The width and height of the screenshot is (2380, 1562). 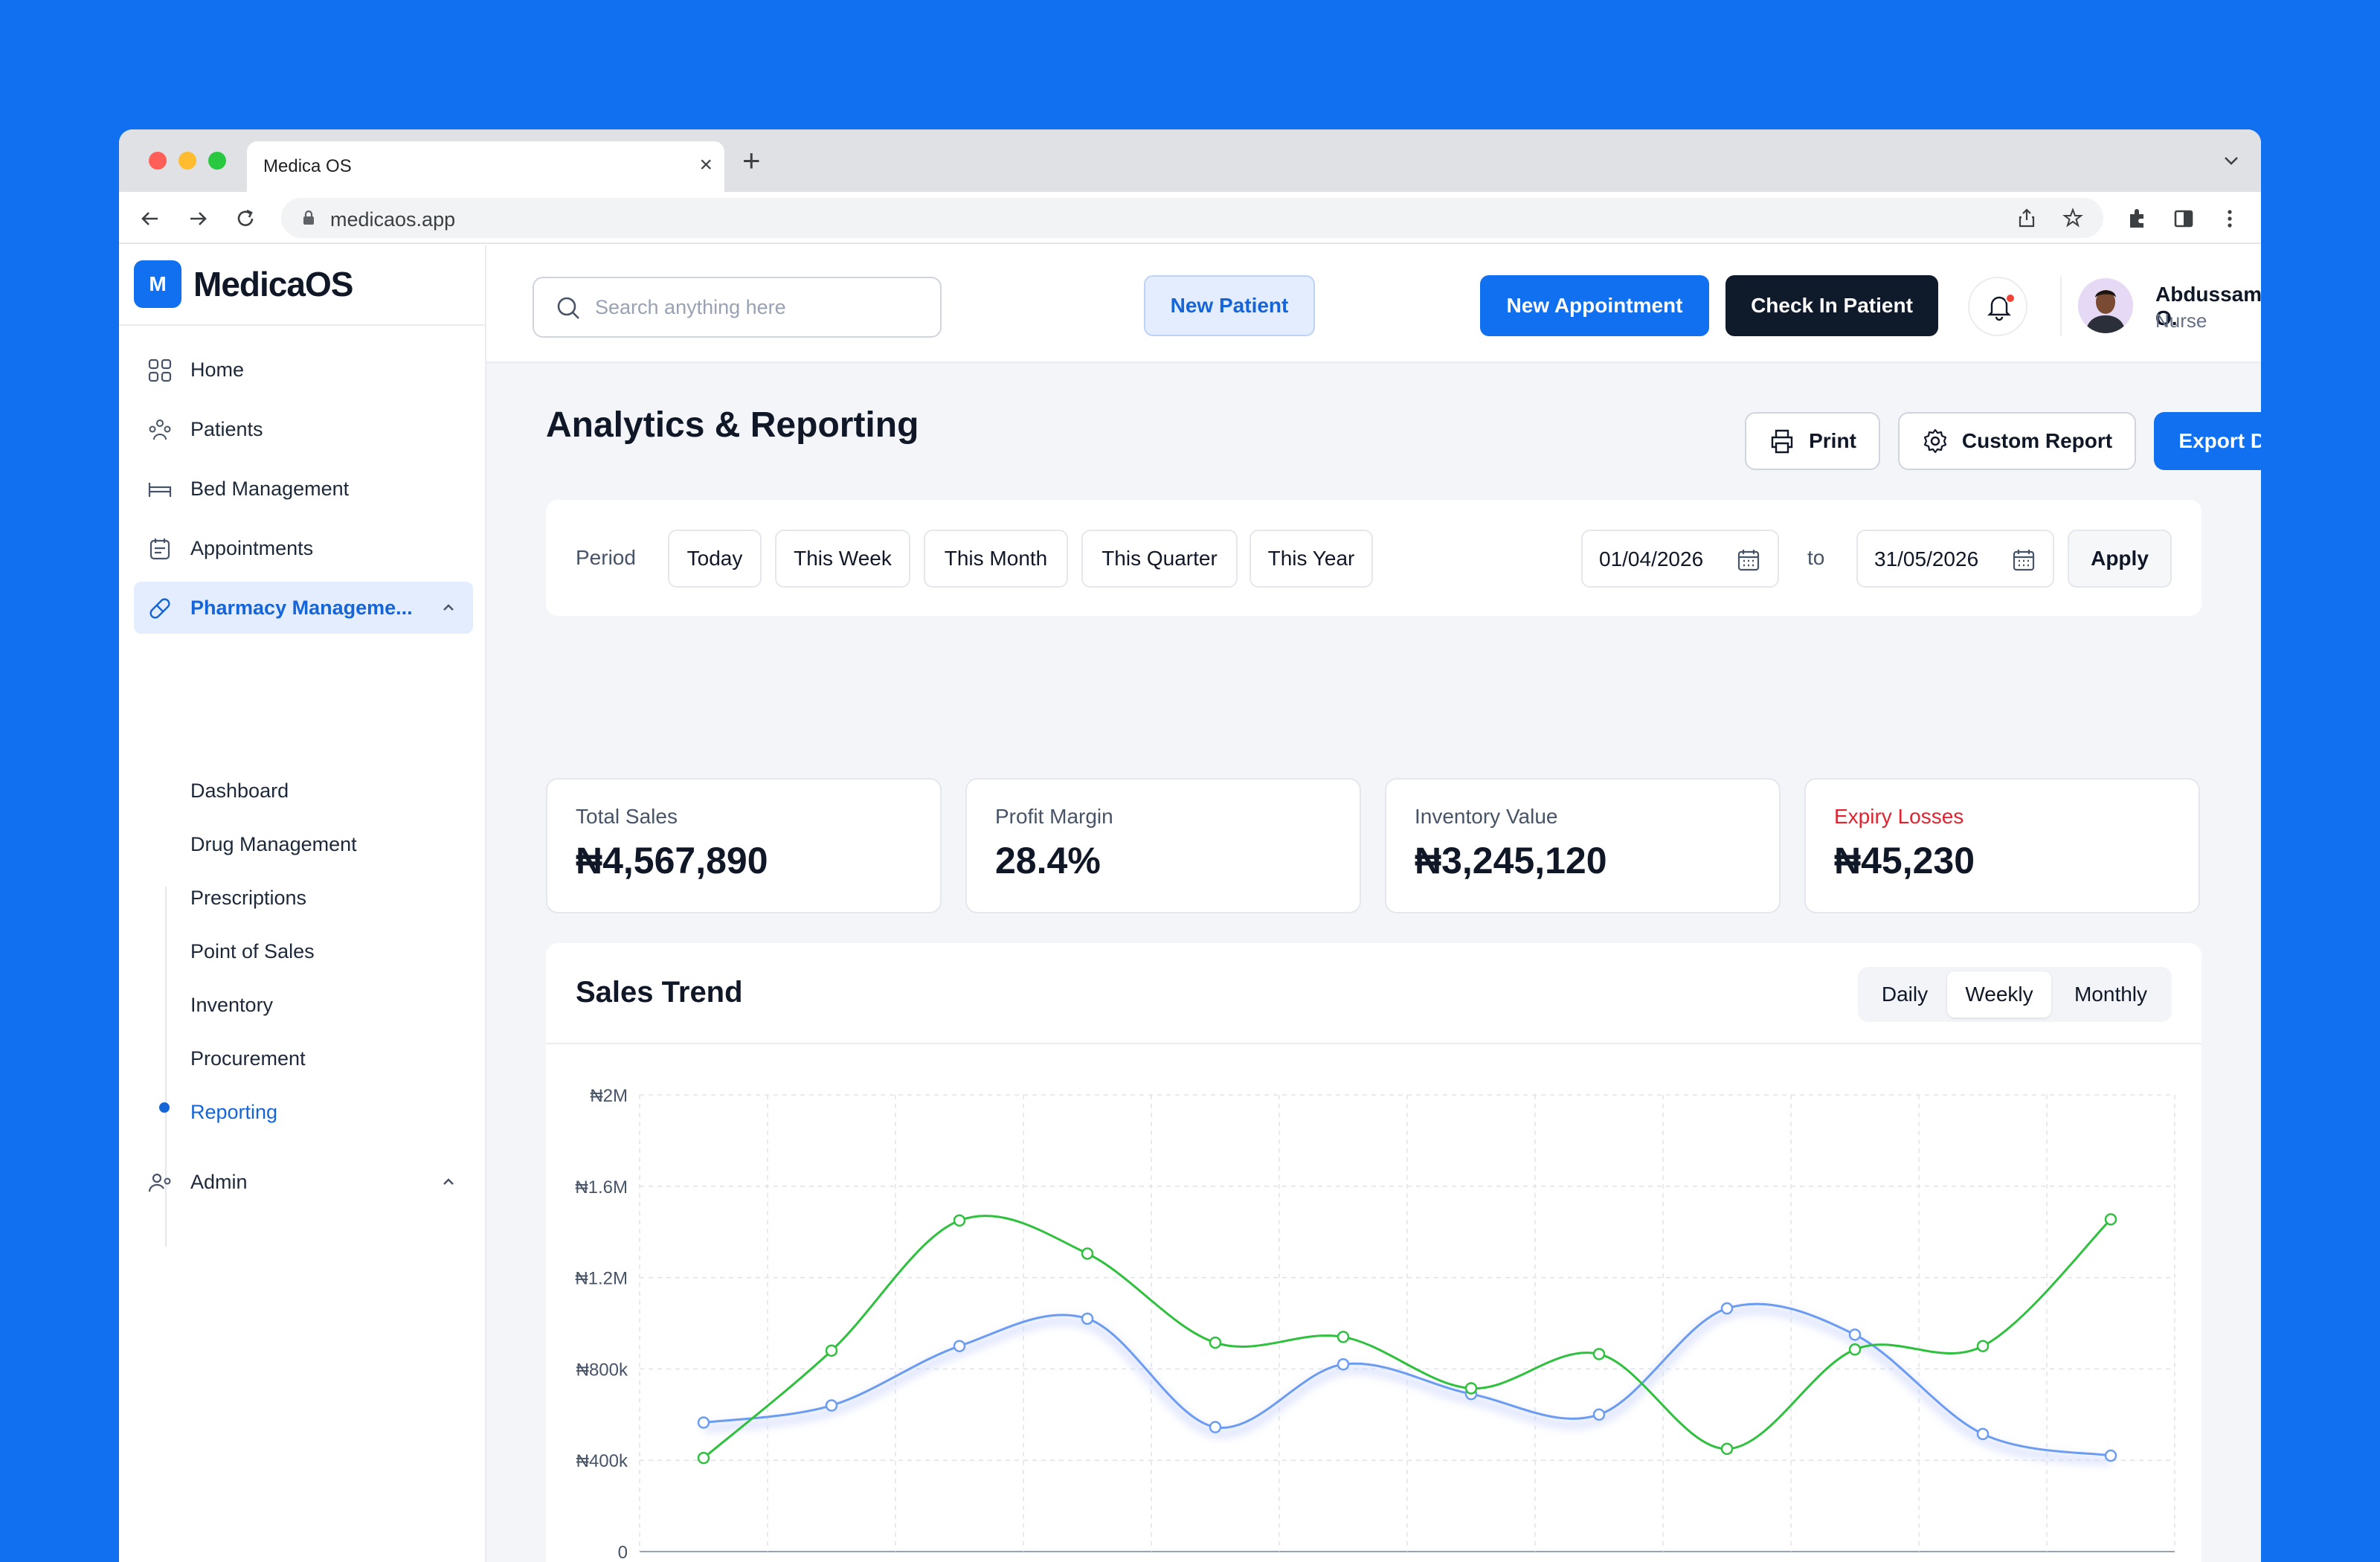 I want to click on apply-button: Apply, so click(x=2120, y=559).